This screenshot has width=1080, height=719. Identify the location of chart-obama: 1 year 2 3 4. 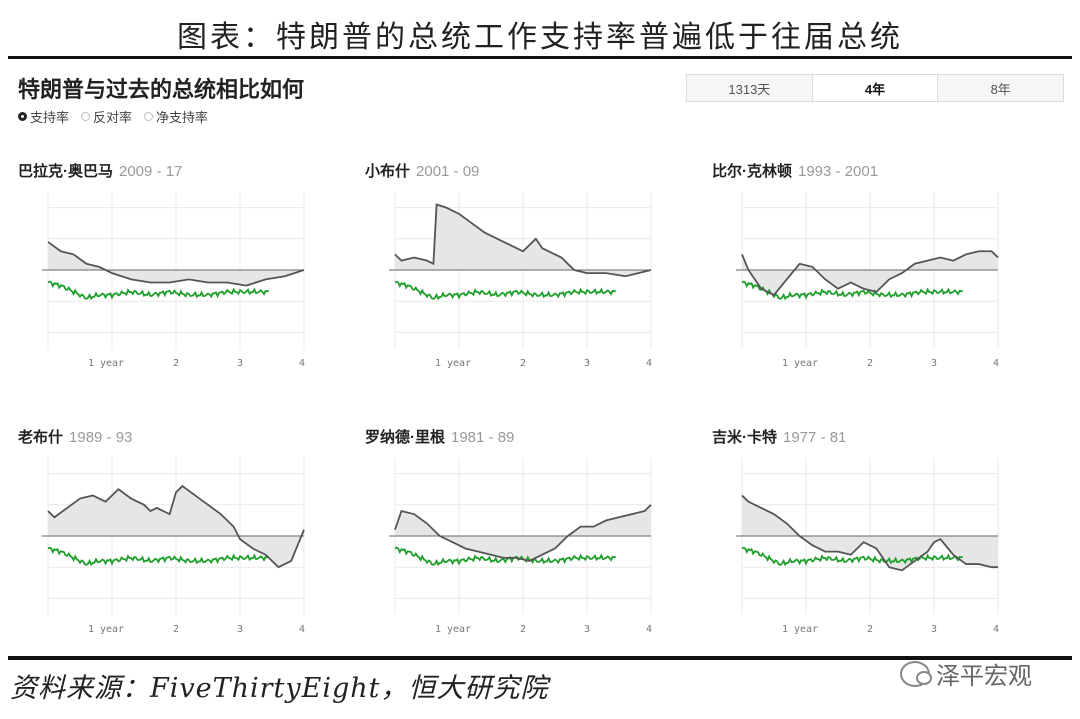
(173, 280).